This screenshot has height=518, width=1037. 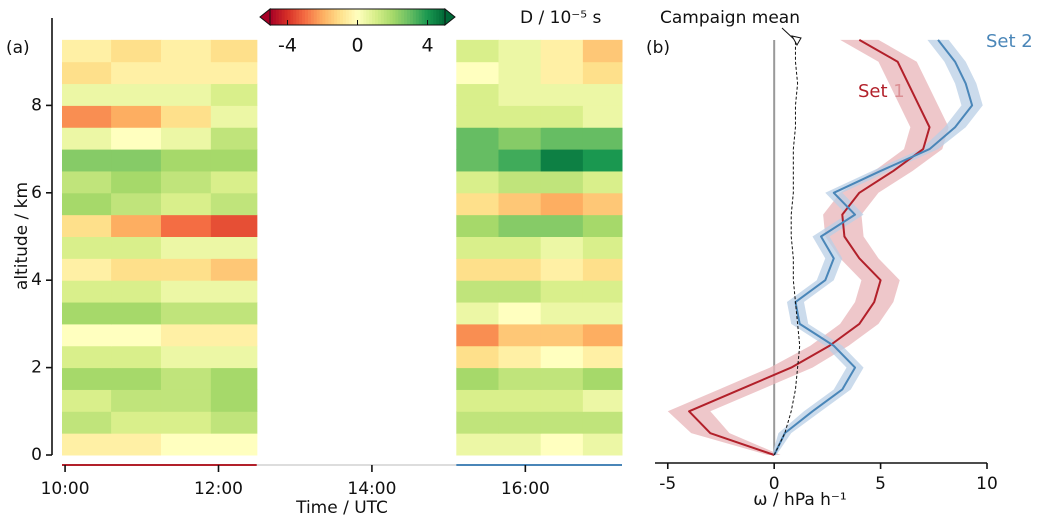 What do you see at coordinates (371, 489) in the screenshot?
I see `x-tick-label: 14:00` at bounding box center [371, 489].